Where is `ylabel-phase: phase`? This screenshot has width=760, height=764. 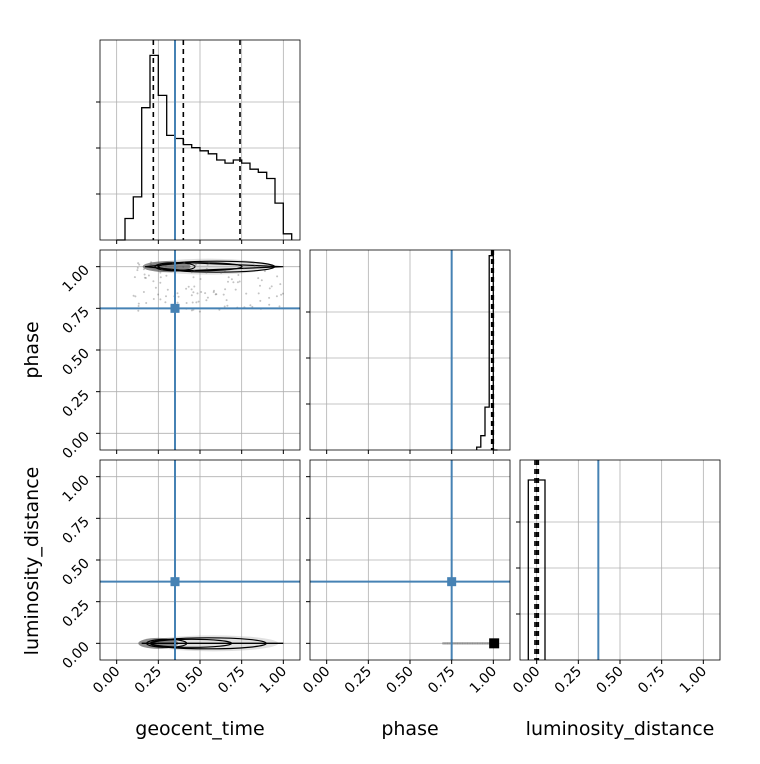 ylabel-phase: phase is located at coordinates (32, 349).